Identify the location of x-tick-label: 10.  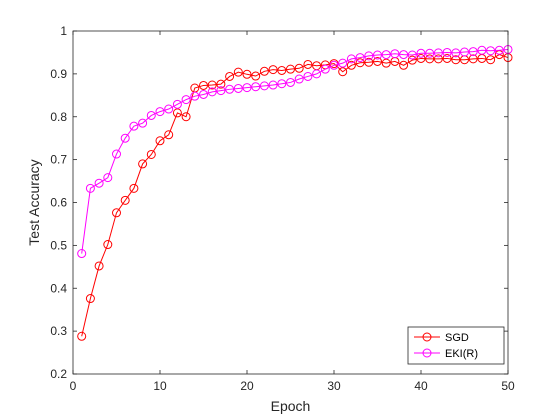
(160, 386).